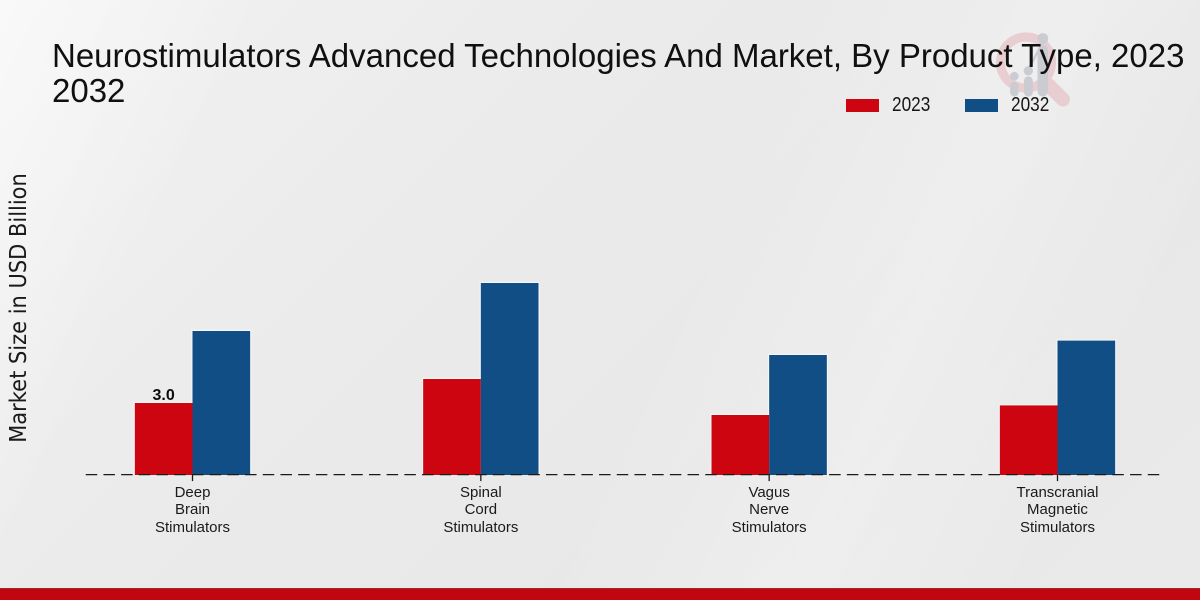 The image size is (1200, 600). I want to click on legend-label-2032: 2032, so click(1030, 105).